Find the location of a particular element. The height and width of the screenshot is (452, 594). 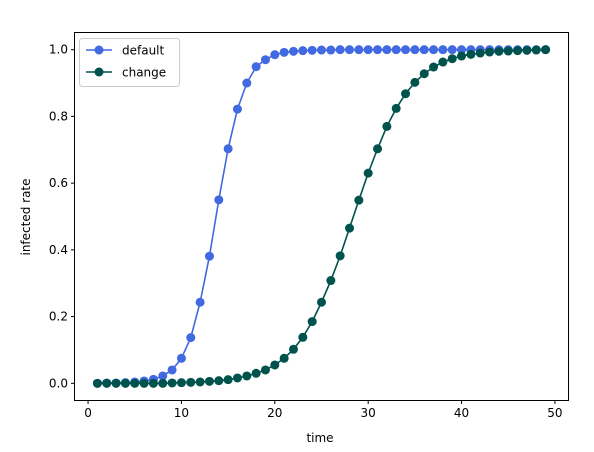

y-tick-label: 0.2 is located at coordinates (58, 317).